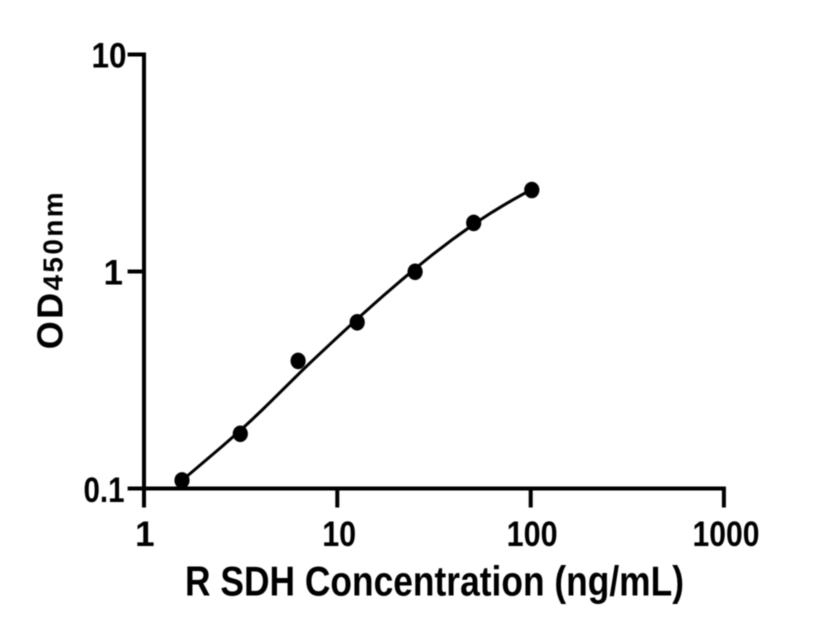 Image resolution: width=816 pixels, height=640 pixels. I want to click on svg-text: 100, so click(532, 534).